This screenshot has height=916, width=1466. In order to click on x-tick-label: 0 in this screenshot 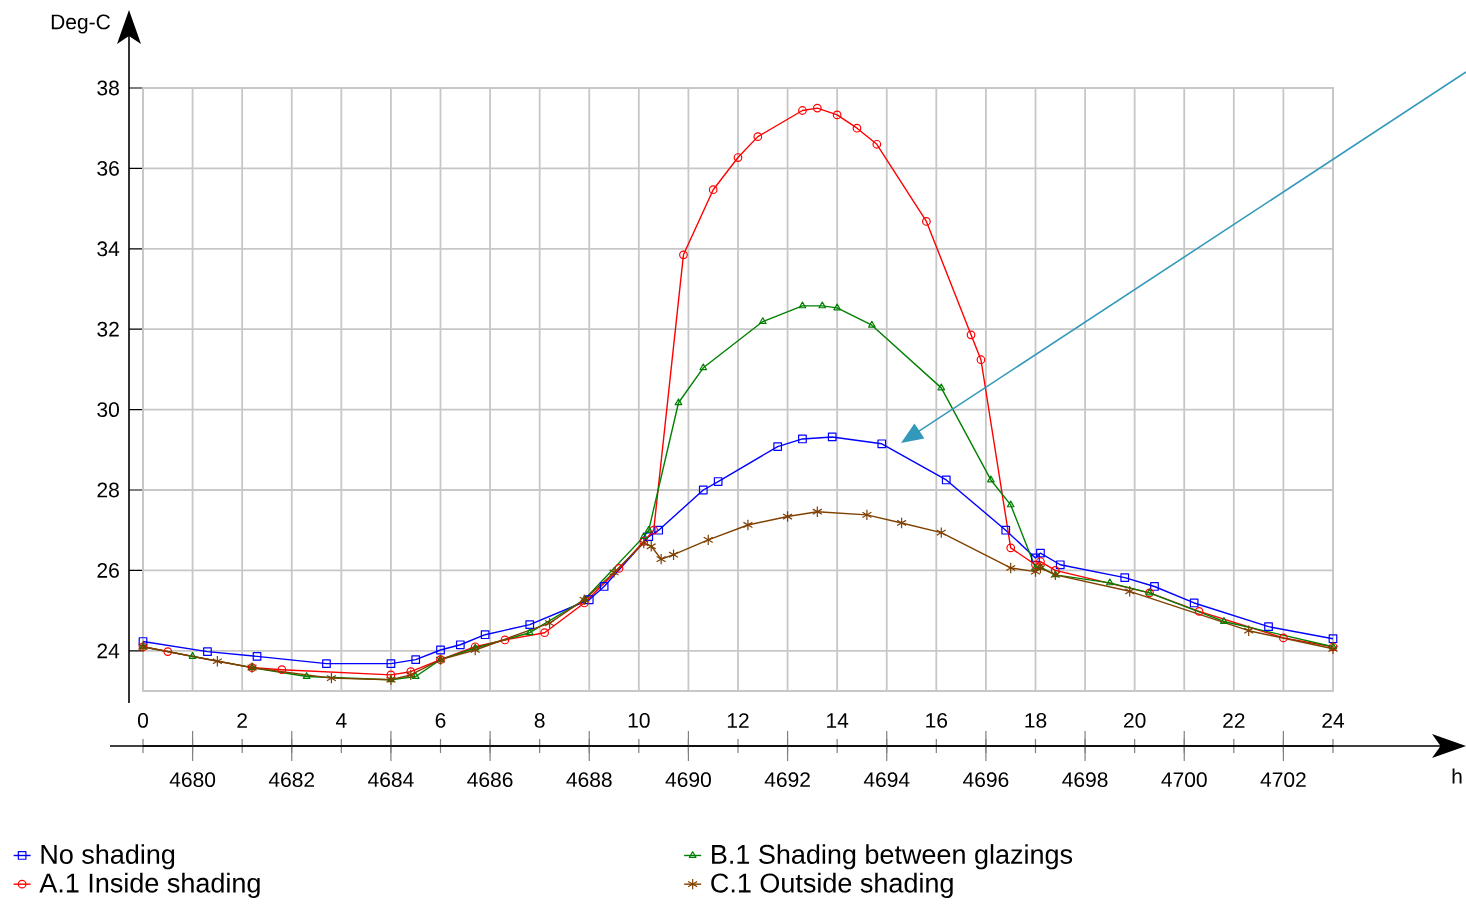, I will do `click(143, 720)`.